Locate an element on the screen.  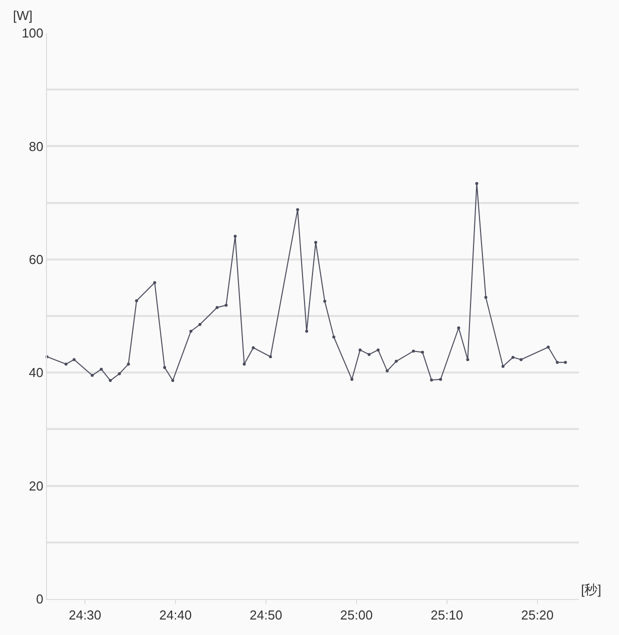
y-tick-label: 100 is located at coordinates (33, 33).